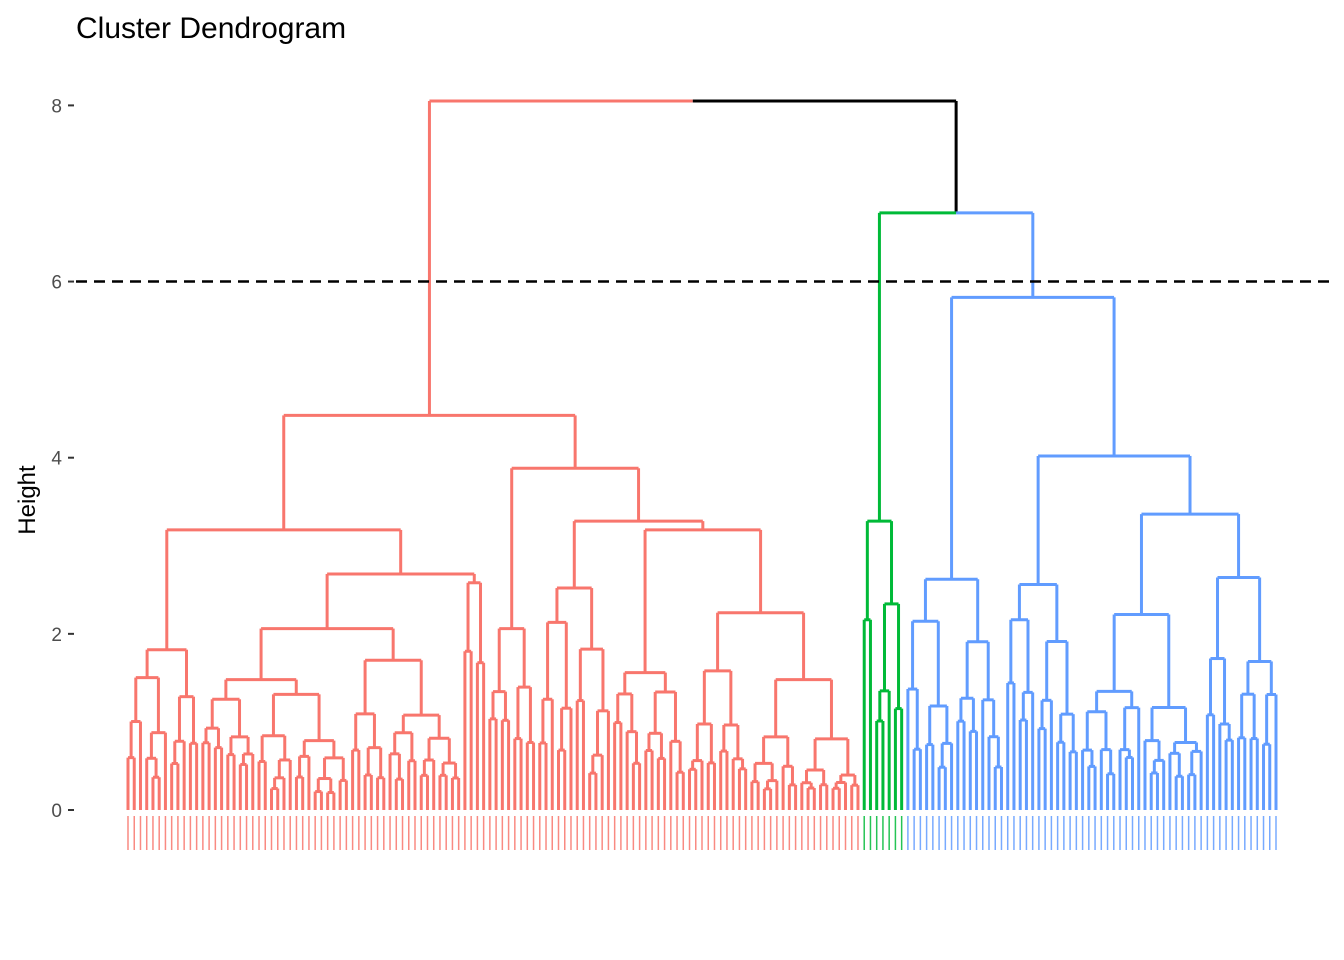  Describe the element at coordinates (56, 459) in the screenshot. I see `y-tick-label: 4` at that location.